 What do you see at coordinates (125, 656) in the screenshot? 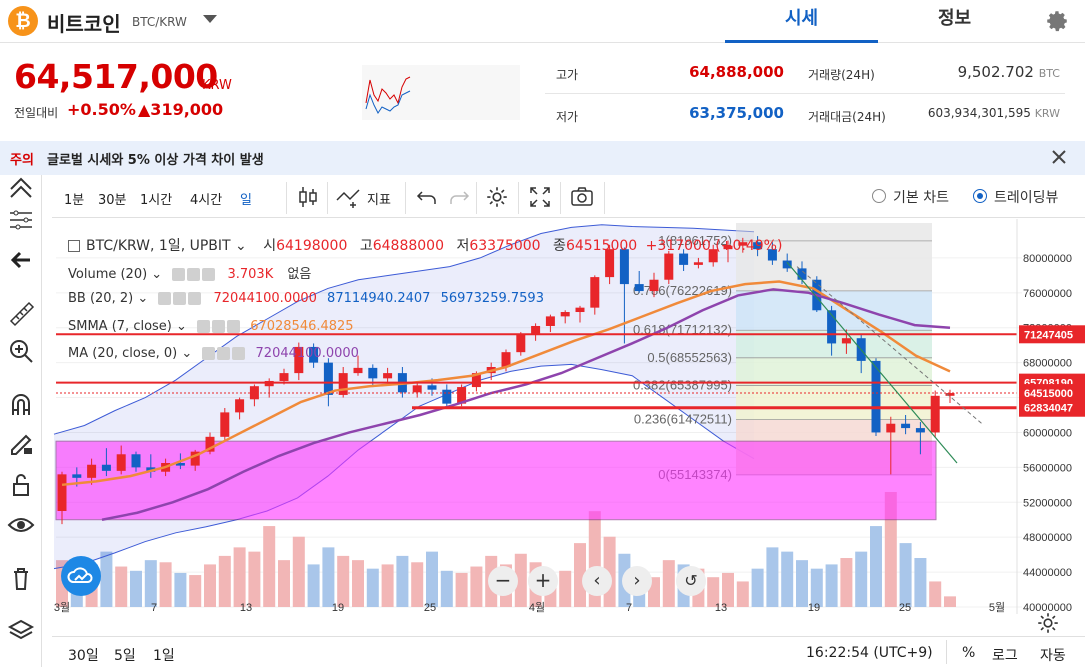
I see `range-5d: 5일` at bounding box center [125, 656].